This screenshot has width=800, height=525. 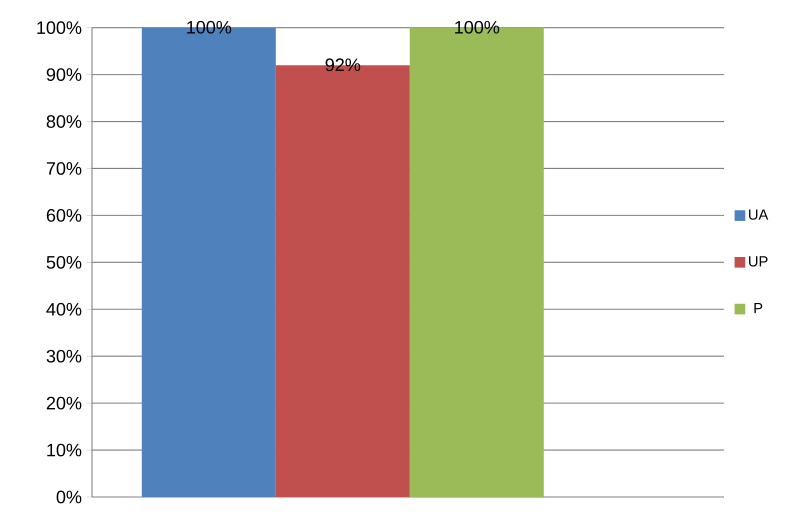 I want to click on y-tick-label: 100%, so click(x=59, y=27).